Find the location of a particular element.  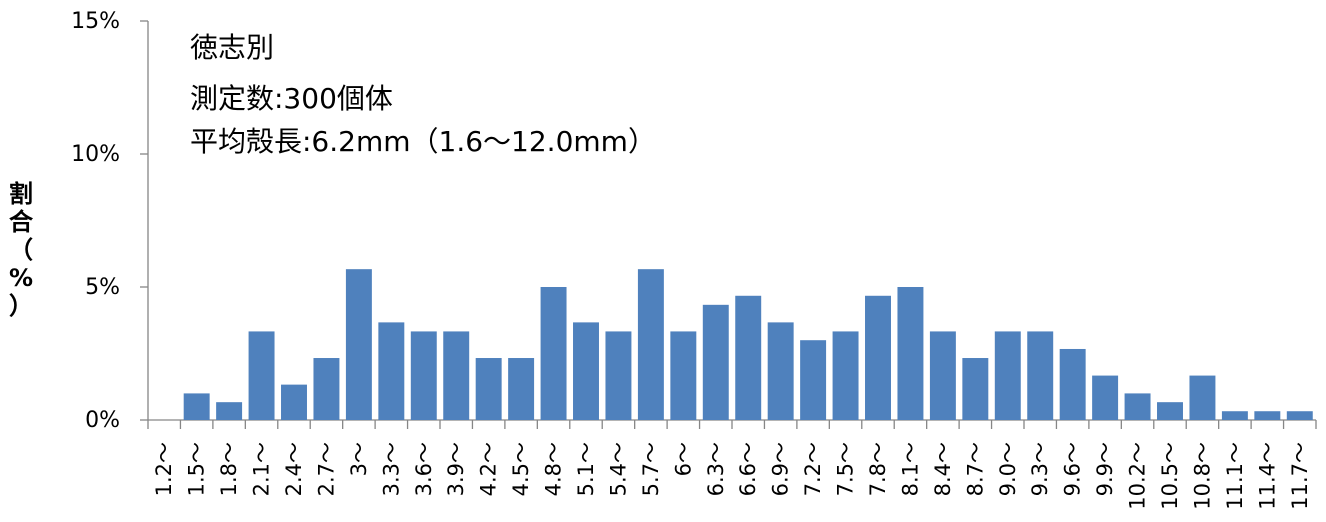

x-tick-label: 11.1～ is located at coordinates (1235, 476).